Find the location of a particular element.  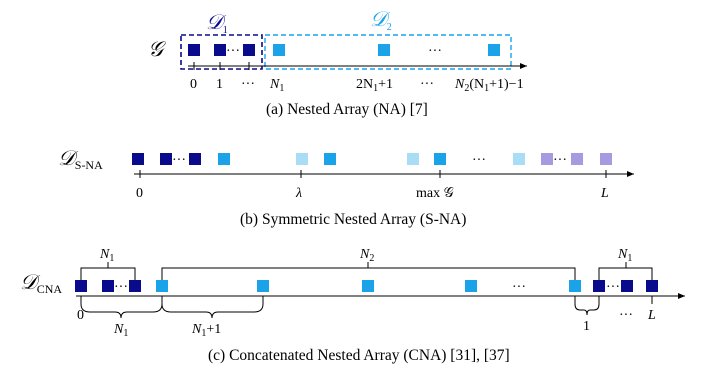

dots-c-left: ··· is located at coordinates (121, 287).